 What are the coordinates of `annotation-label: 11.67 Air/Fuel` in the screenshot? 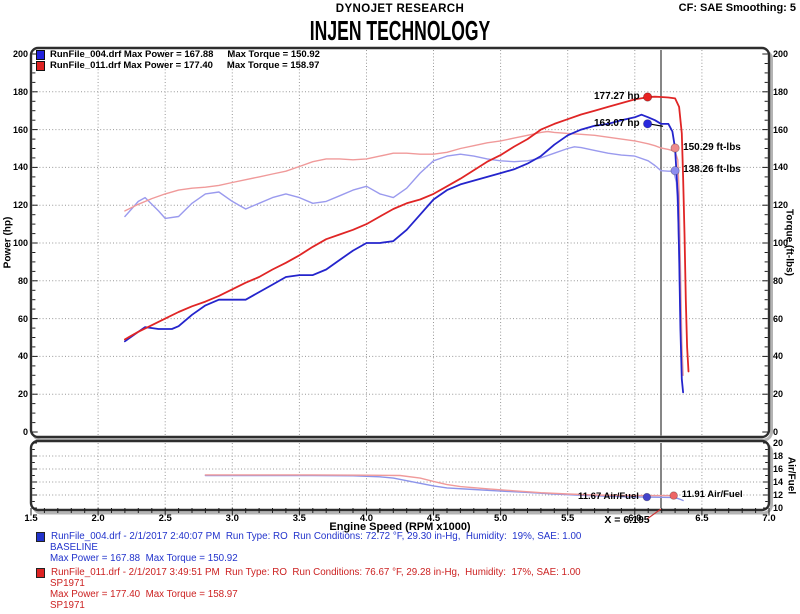 It's located at (608, 496).